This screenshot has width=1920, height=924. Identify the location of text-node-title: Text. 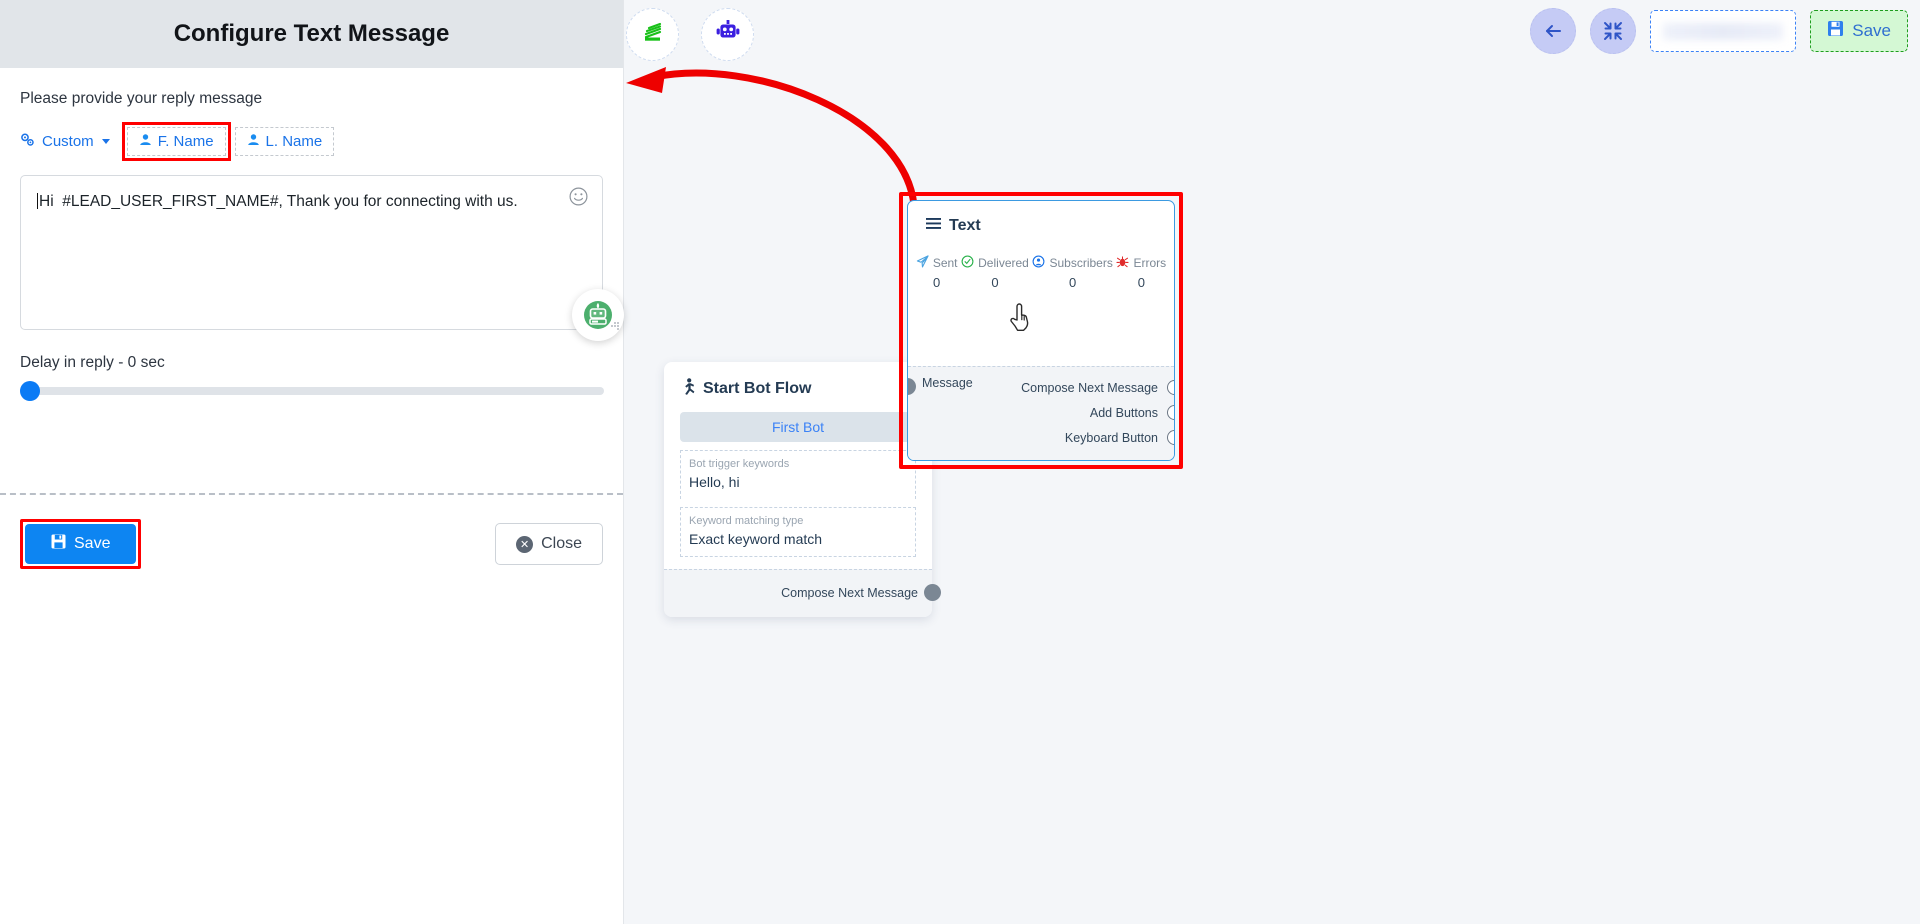
(1041, 223).